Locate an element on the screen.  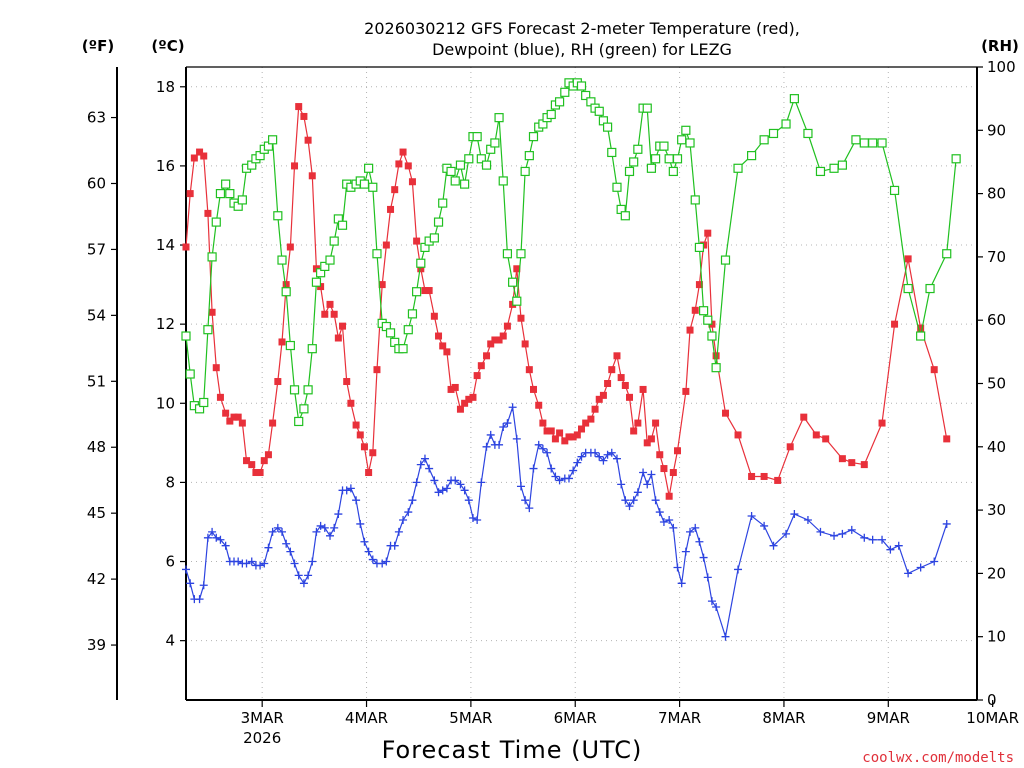
chart-title-line-2: Dewpoint (blue), RH (green) for LEZG is located at coordinates (582, 49).